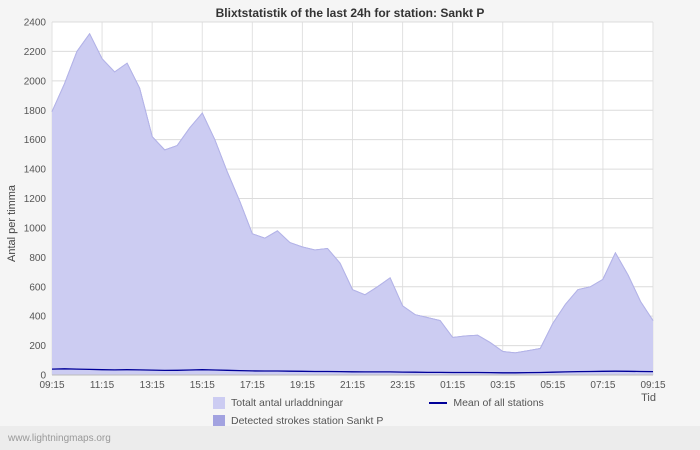 This screenshot has height=450, width=700. I want to click on y-tick-label: 2400, so click(35, 23).